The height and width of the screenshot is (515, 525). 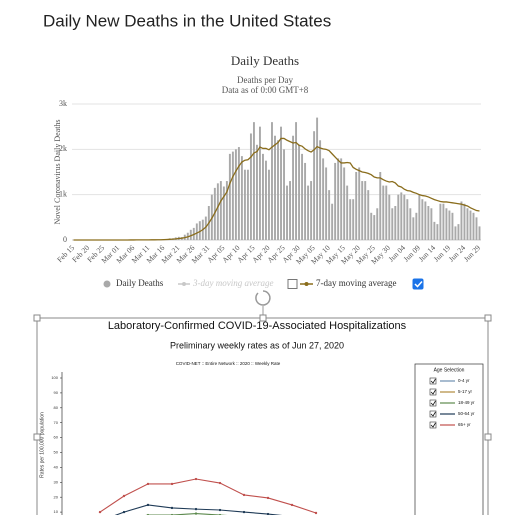 I want to click on legend-label: Daily Deaths, so click(x=140, y=283).